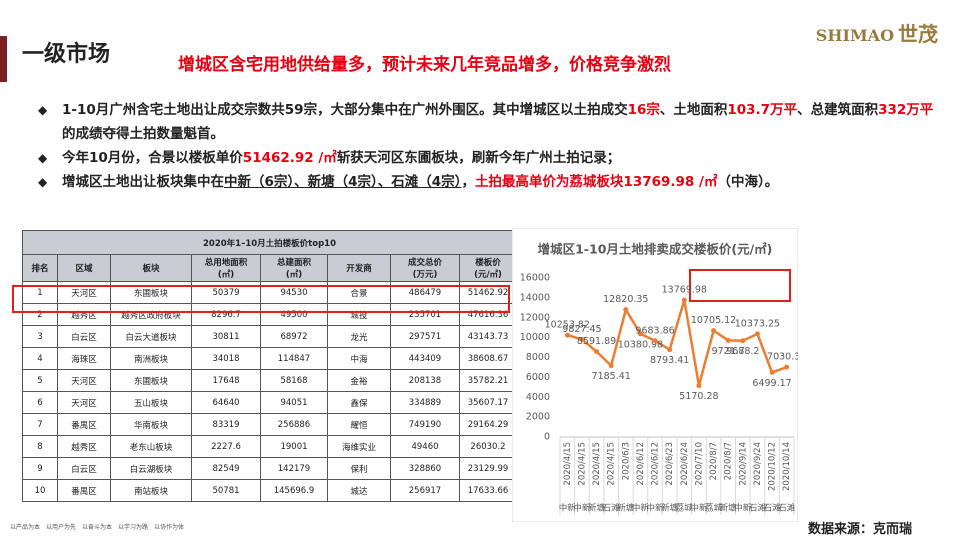 The height and width of the screenshot is (540, 960). Describe the element at coordinates (359, 424) in the screenshot. I see `table-cell: 耀恒` at that location.